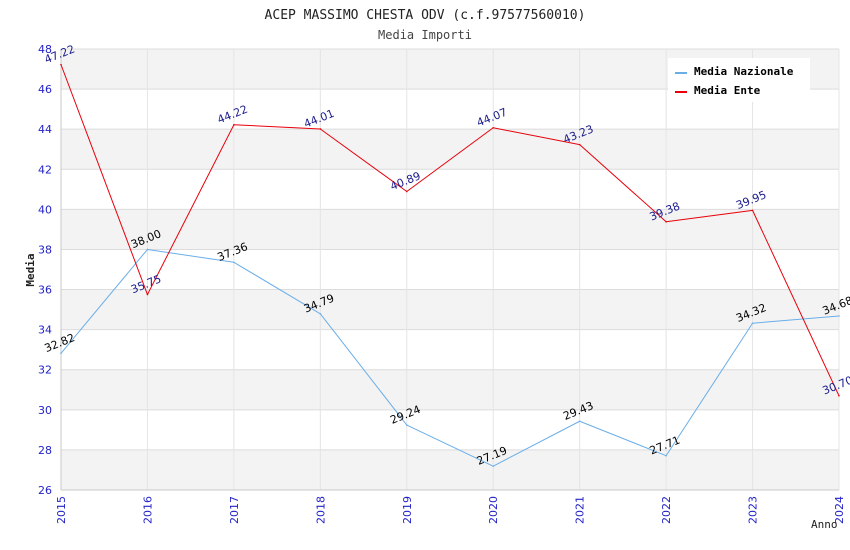  What do you see at coordinates (824, 524) in the screenshot?
I see `x-axis-label: Anno` at bounding box center [824, 524].